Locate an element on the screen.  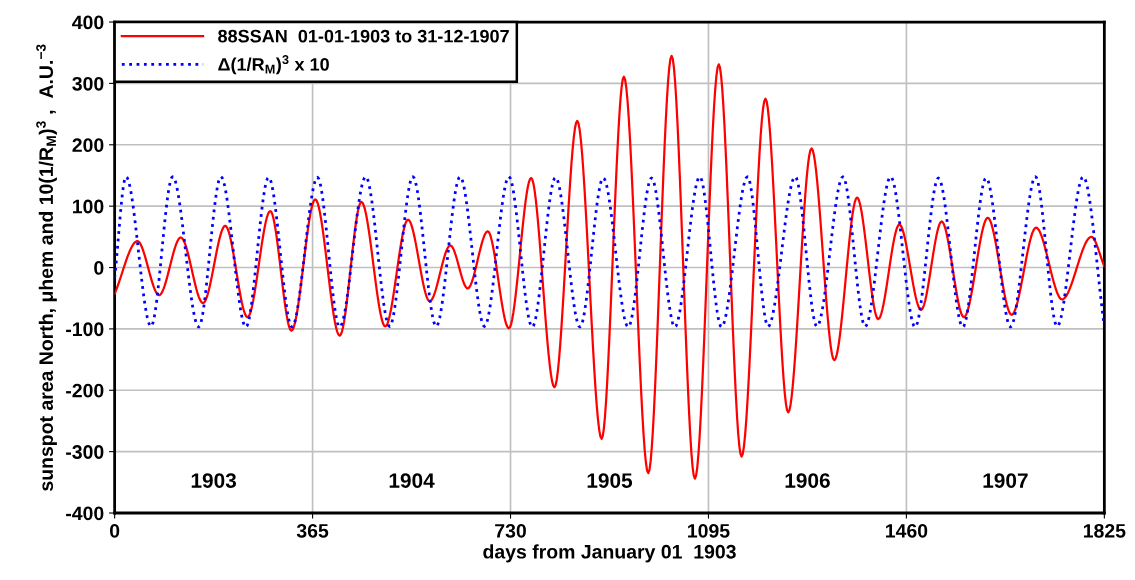
annotation: 1904 is located at coordinates (412, 480).